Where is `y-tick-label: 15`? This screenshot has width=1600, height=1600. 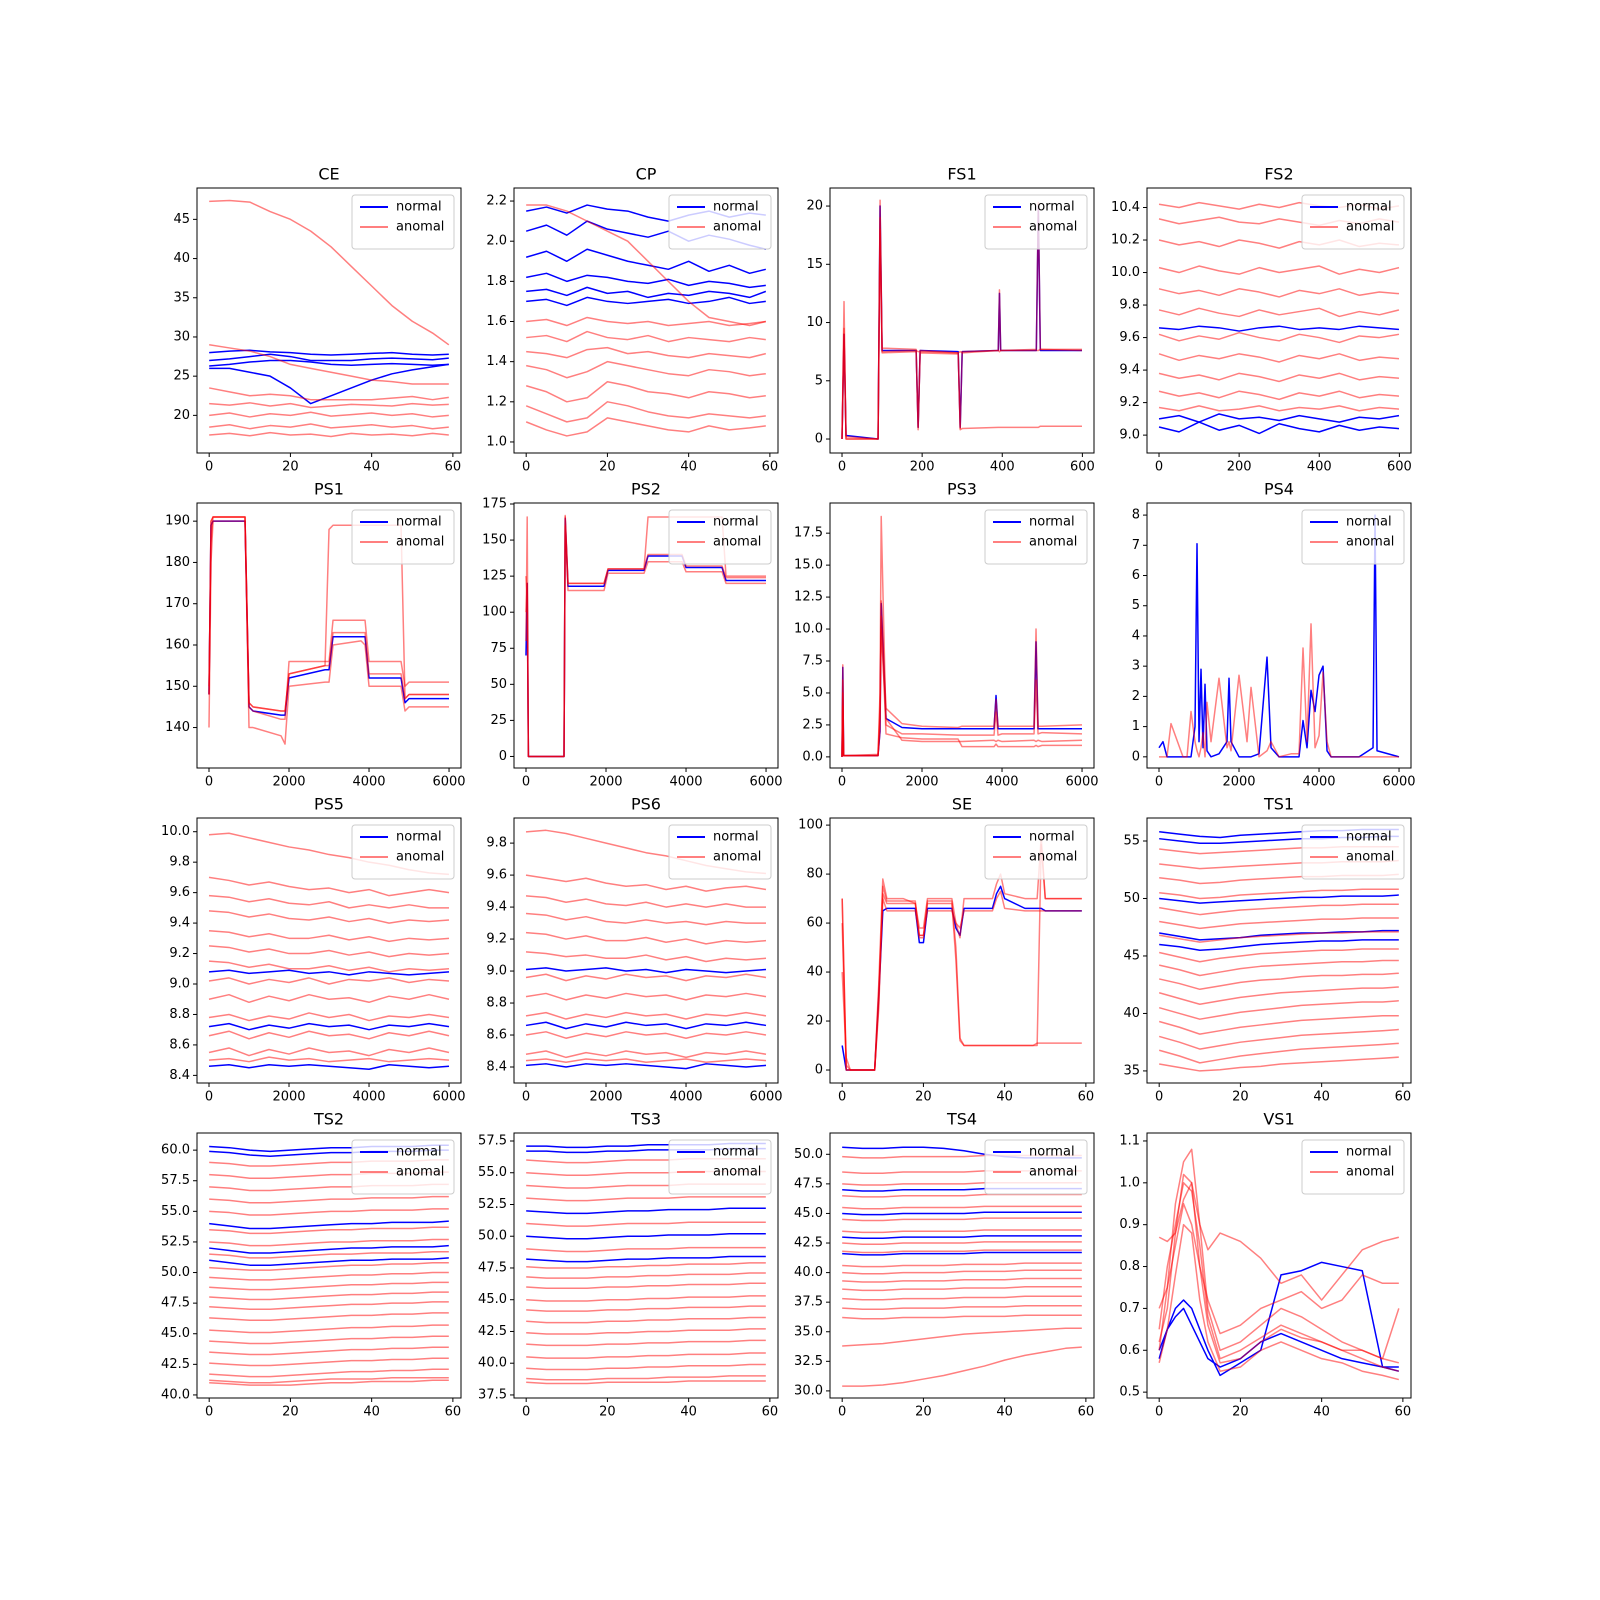 y-tick-label: 15 is located at coordinates (814, 264).